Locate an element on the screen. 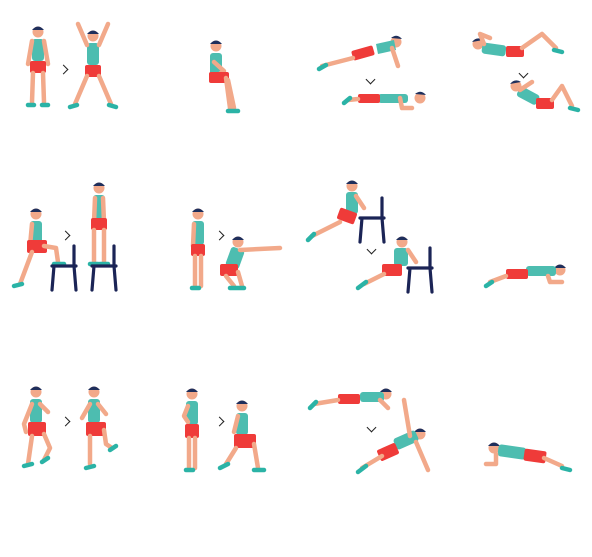 The image size is (592, 557). exercise-push-up-and-rotation is located at coordinates (372, 430).